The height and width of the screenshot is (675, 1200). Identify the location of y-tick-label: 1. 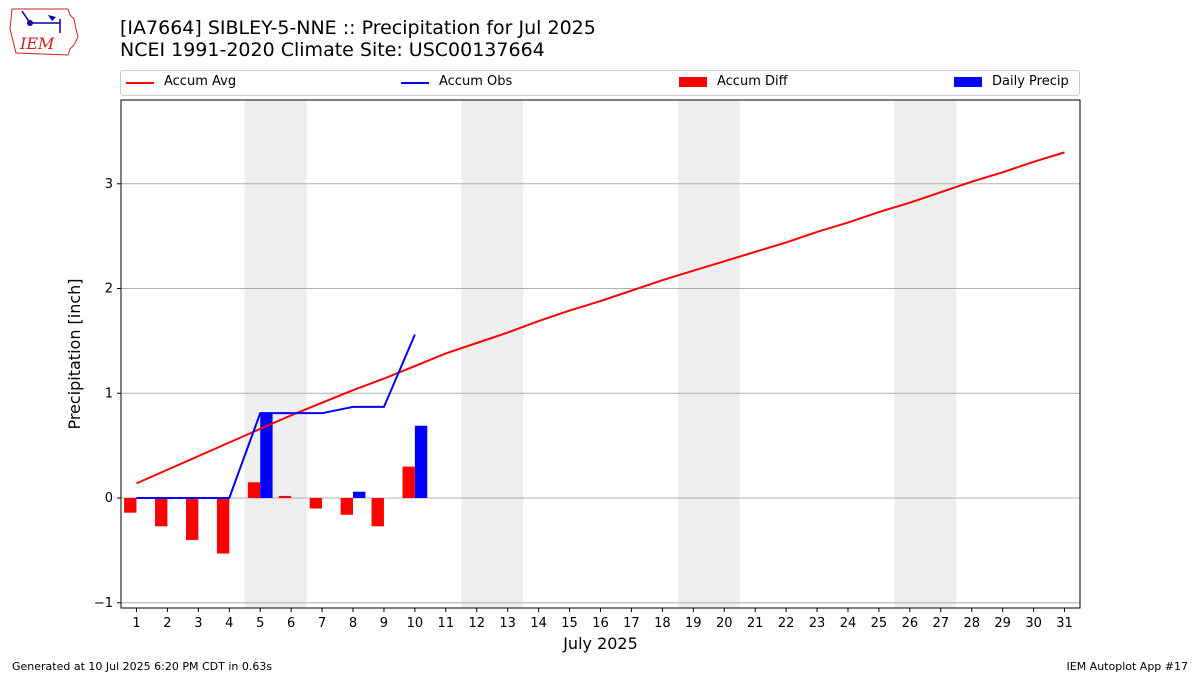
(109, 393).